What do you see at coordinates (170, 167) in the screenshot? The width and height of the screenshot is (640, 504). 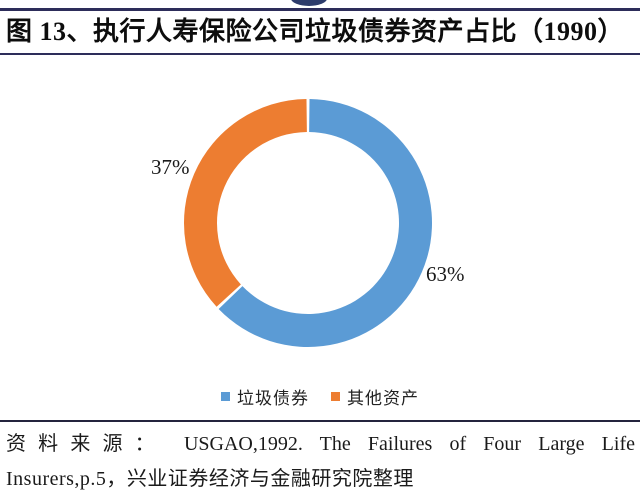 I see `data-label-other-assets: 37%` at bounding box center [170, 167].